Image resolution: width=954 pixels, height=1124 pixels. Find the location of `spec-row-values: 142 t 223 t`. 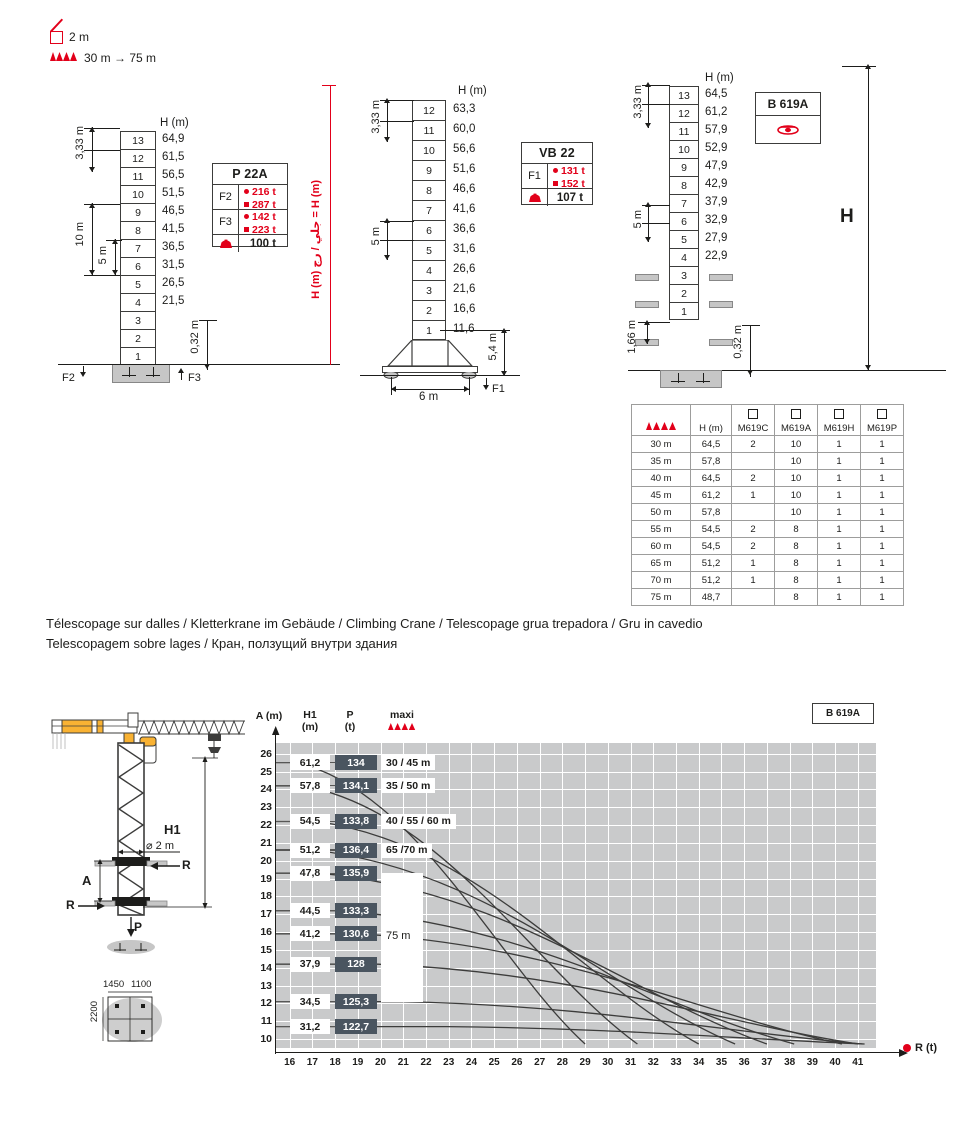

spec-row-values: 142 t 223 t is located at coordinates (263, 223).